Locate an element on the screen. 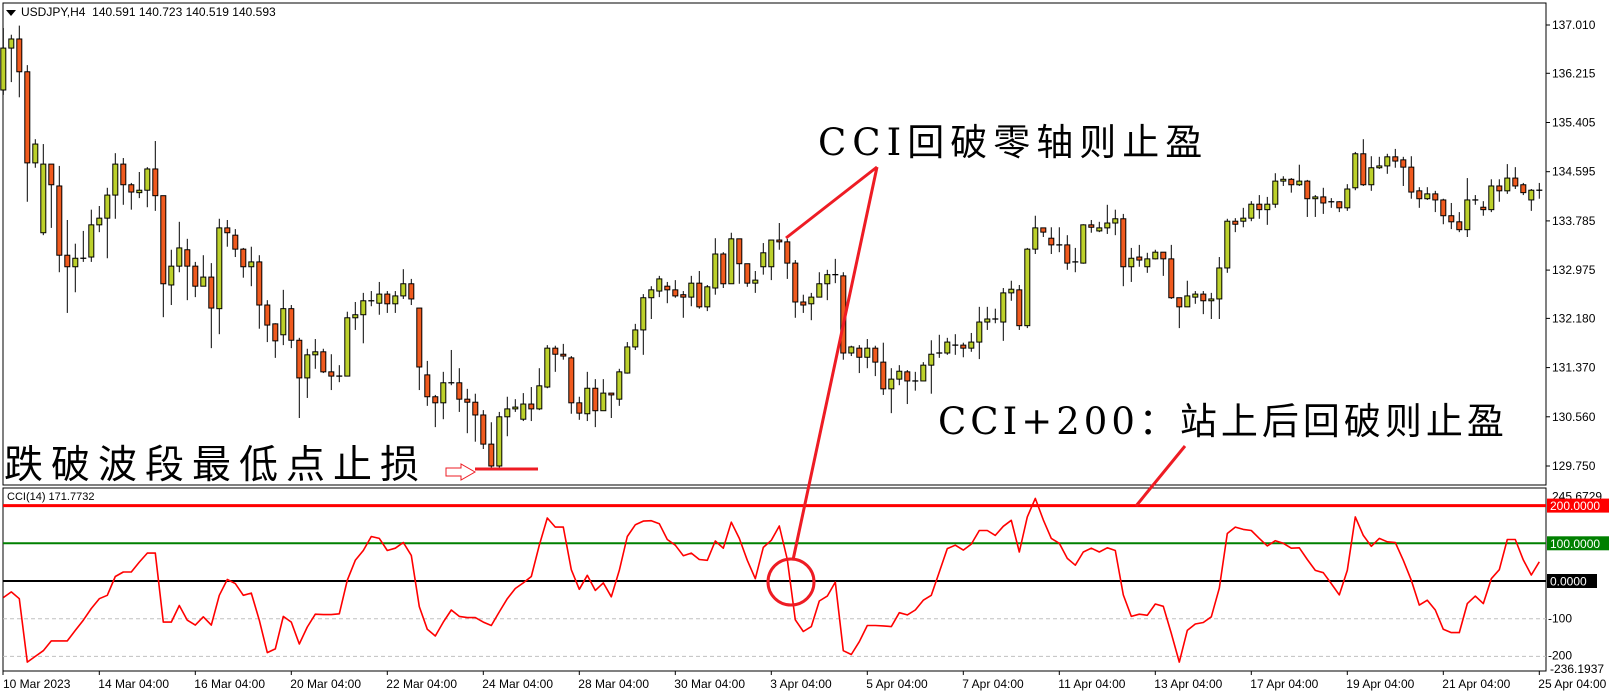 Image resolution: width=1609 pixels, height=695 pixels. price-axis-label: 136.215 is located at coordinates (1574, 73).